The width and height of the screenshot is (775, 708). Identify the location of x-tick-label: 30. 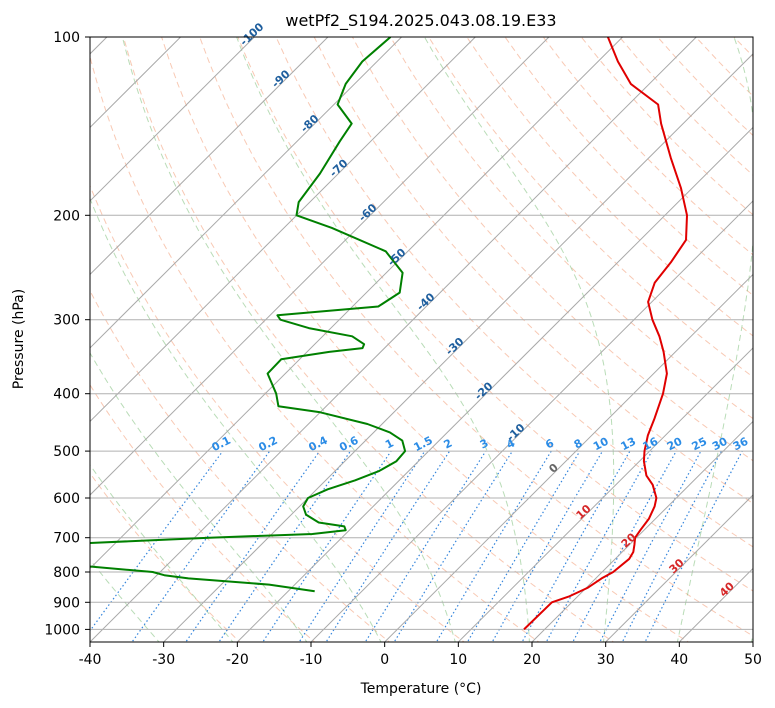
(606, 660).